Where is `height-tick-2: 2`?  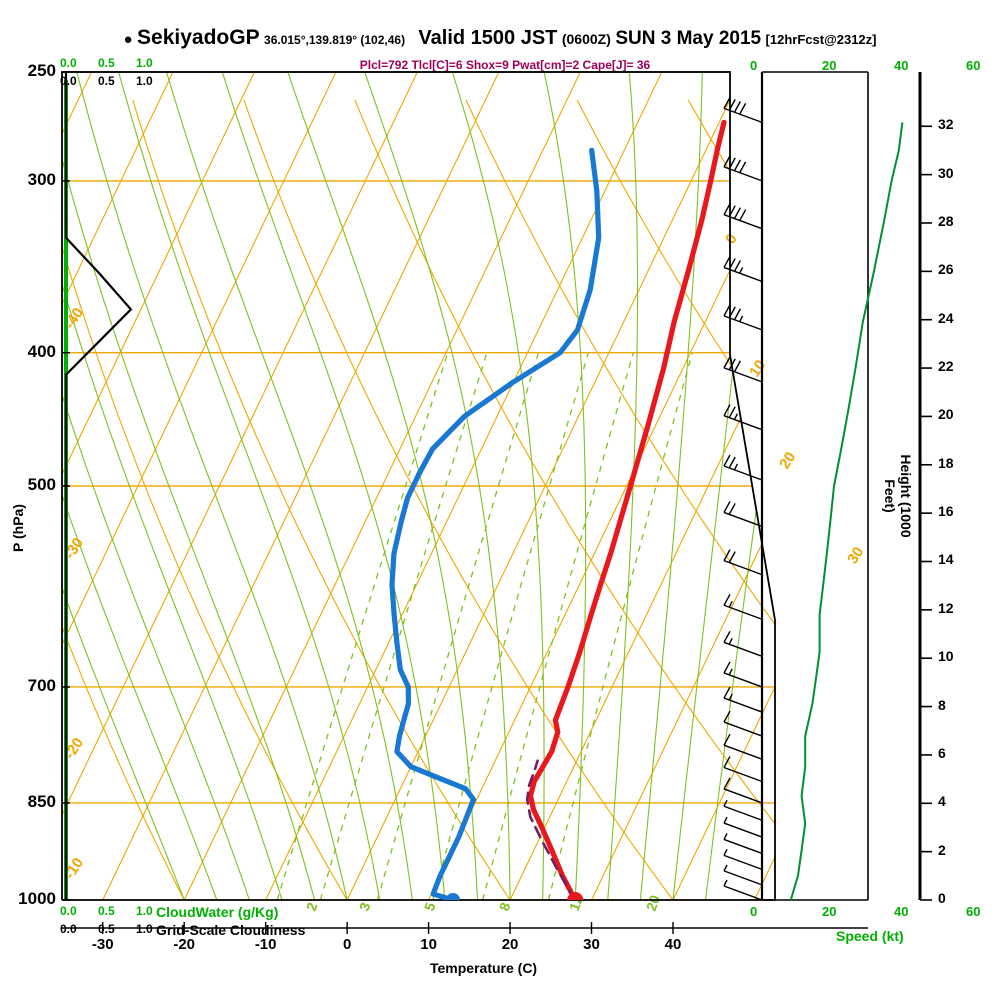
height-tick-2: 2 is located at coordinates (942, 849).